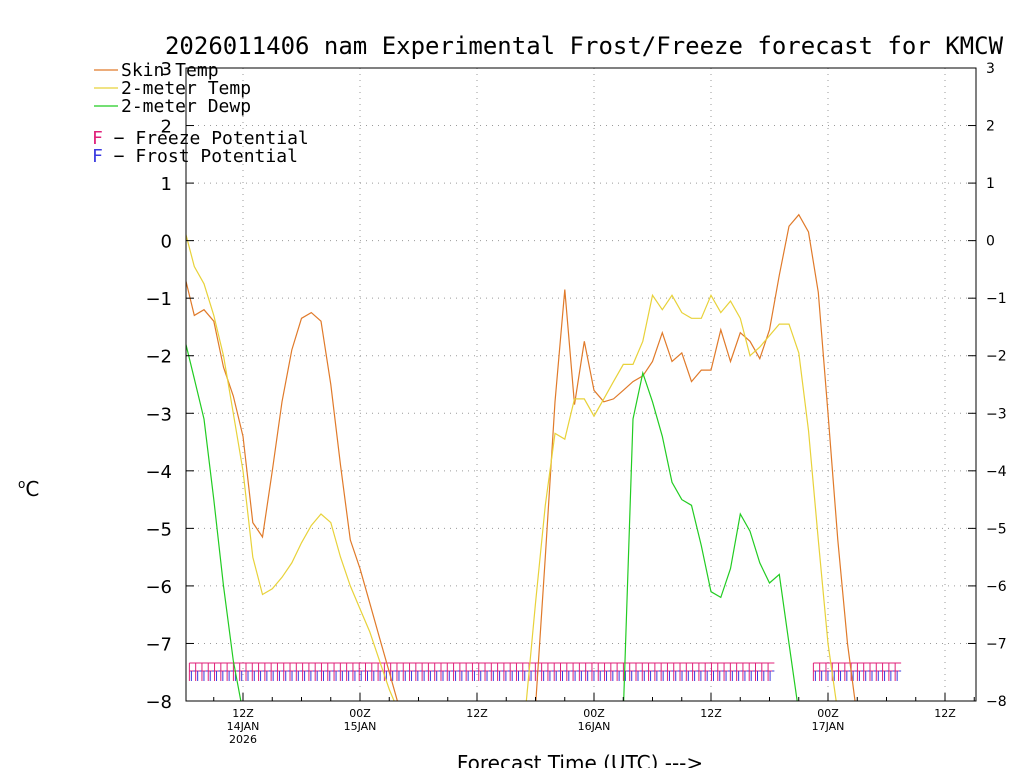 The image size is (1024, 768). Describe the element at coordinates (166, 127) in the screenshot. I see `y-tick-label-left: 2` at that location.